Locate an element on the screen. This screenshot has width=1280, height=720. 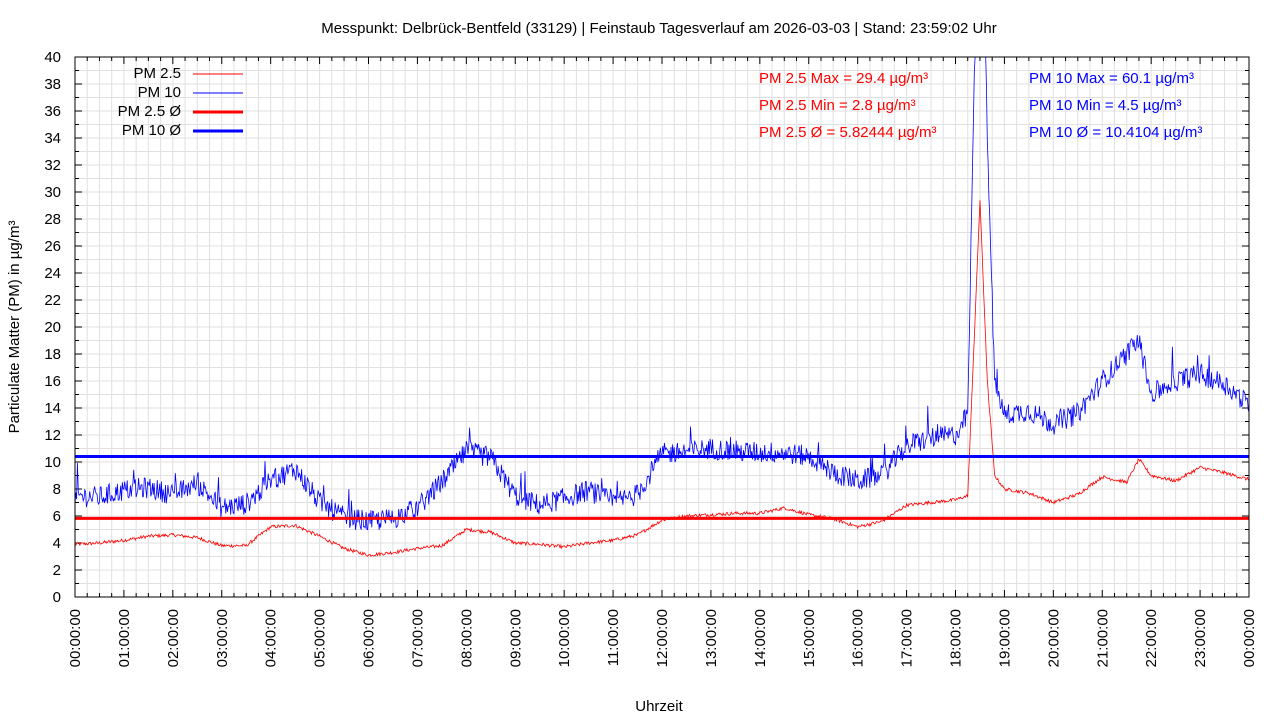
y-tick-label: 28 is located at coordinates (52, 219).